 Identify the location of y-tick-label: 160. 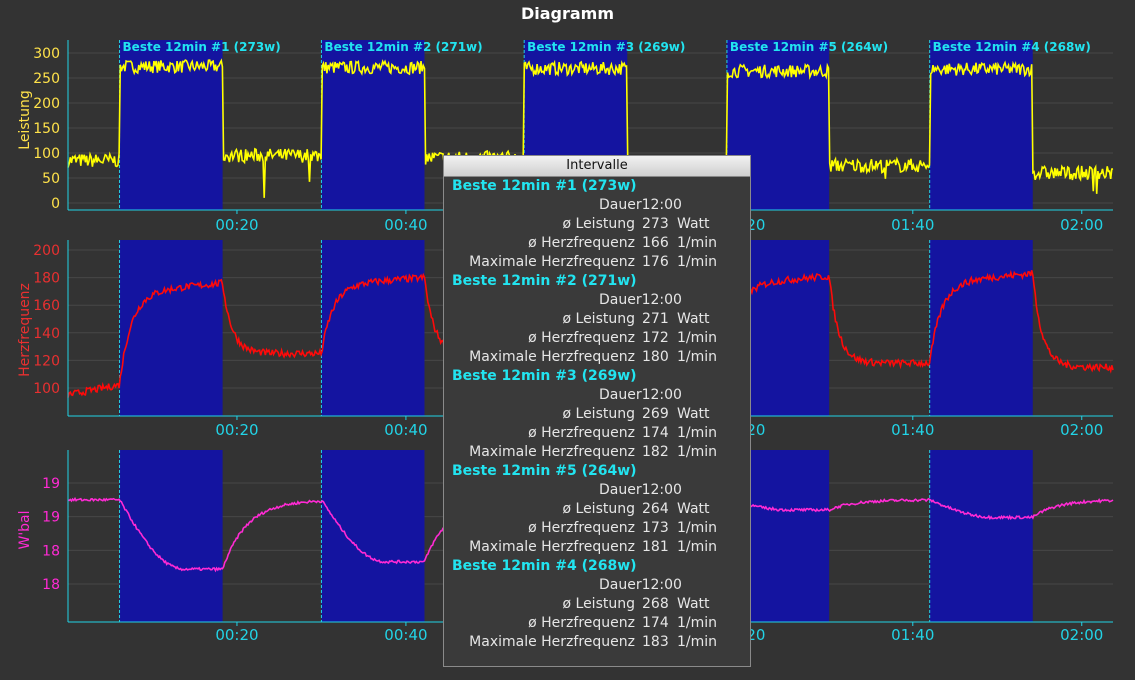
(46, 306).